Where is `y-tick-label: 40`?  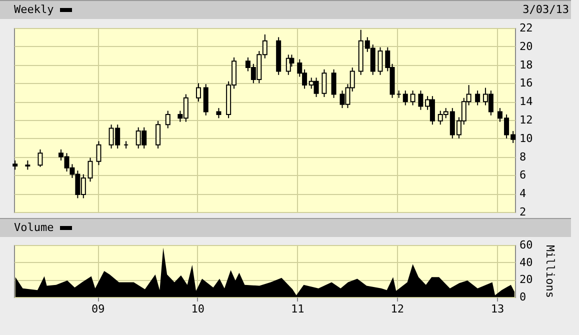
y-tick-label: 40 is located at coordinates (526, 262).